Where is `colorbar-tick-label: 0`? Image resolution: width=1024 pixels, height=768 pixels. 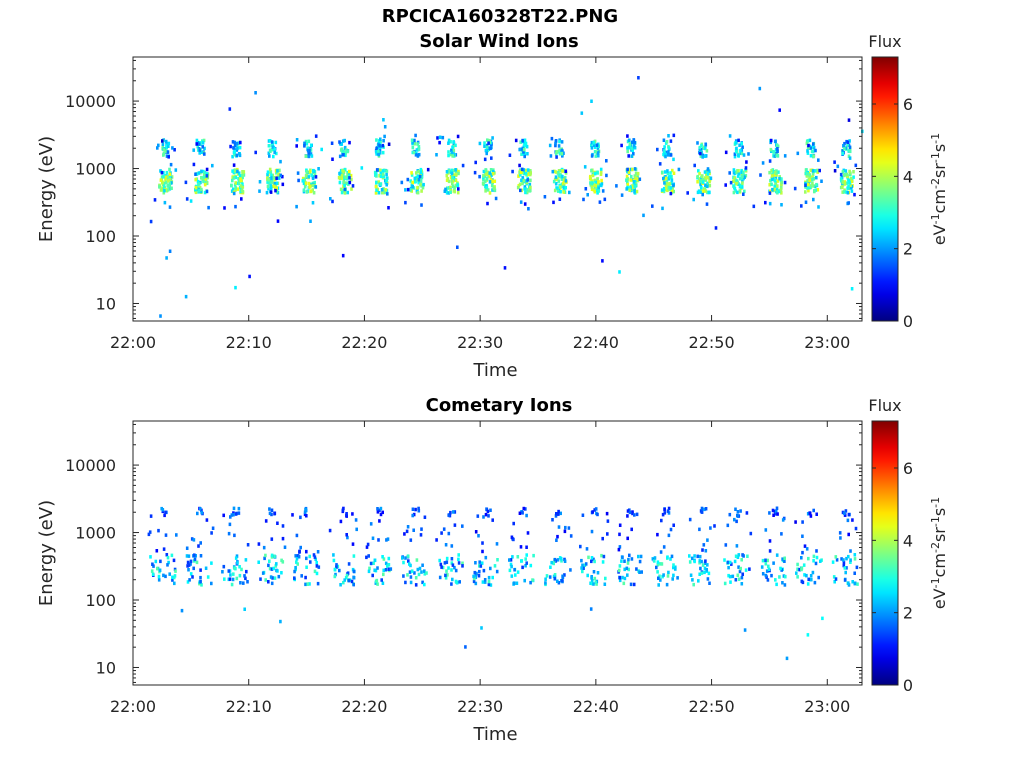
colorbar-tick-label: 0 is located at coordinates (908, 321).